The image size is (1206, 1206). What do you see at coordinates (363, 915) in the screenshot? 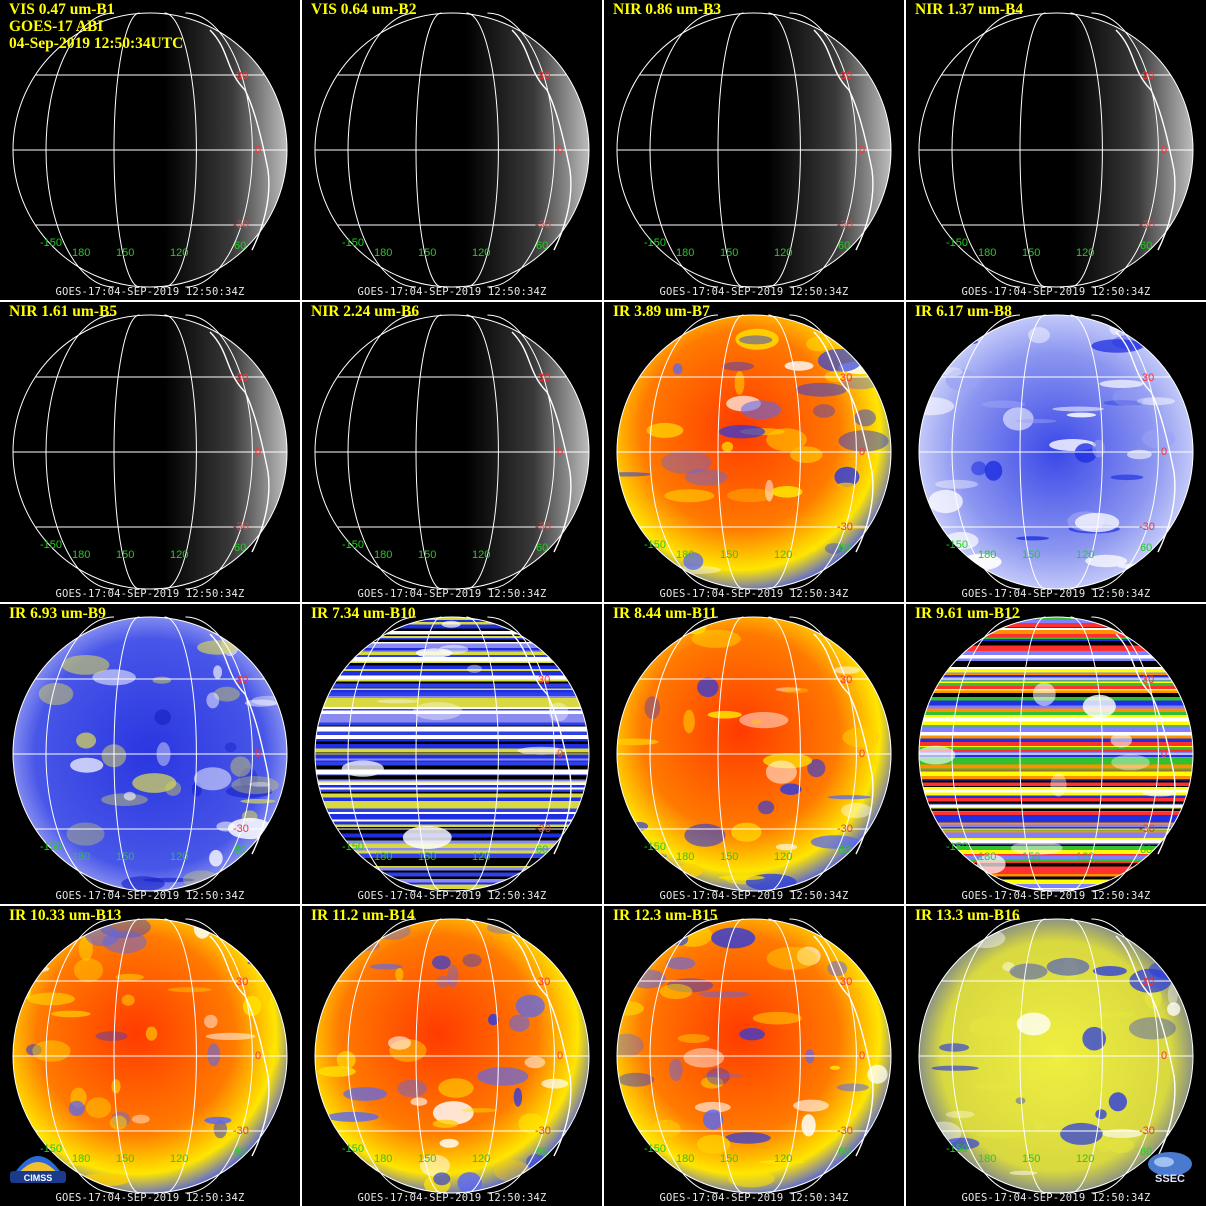
I see `band-title: IR 11.2 um-B14` at bounding box center [363, 915].